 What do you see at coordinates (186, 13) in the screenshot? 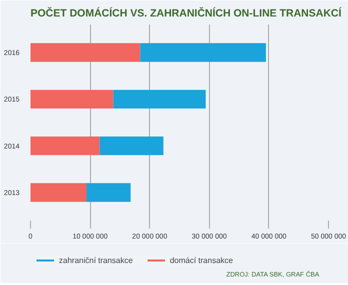
I see `chart-title: POČET DOMÁCÍCH VS. ZAHRANIČNÍCH ON-LINE TRANSAKCÍ` at bounding box center [186, 13].